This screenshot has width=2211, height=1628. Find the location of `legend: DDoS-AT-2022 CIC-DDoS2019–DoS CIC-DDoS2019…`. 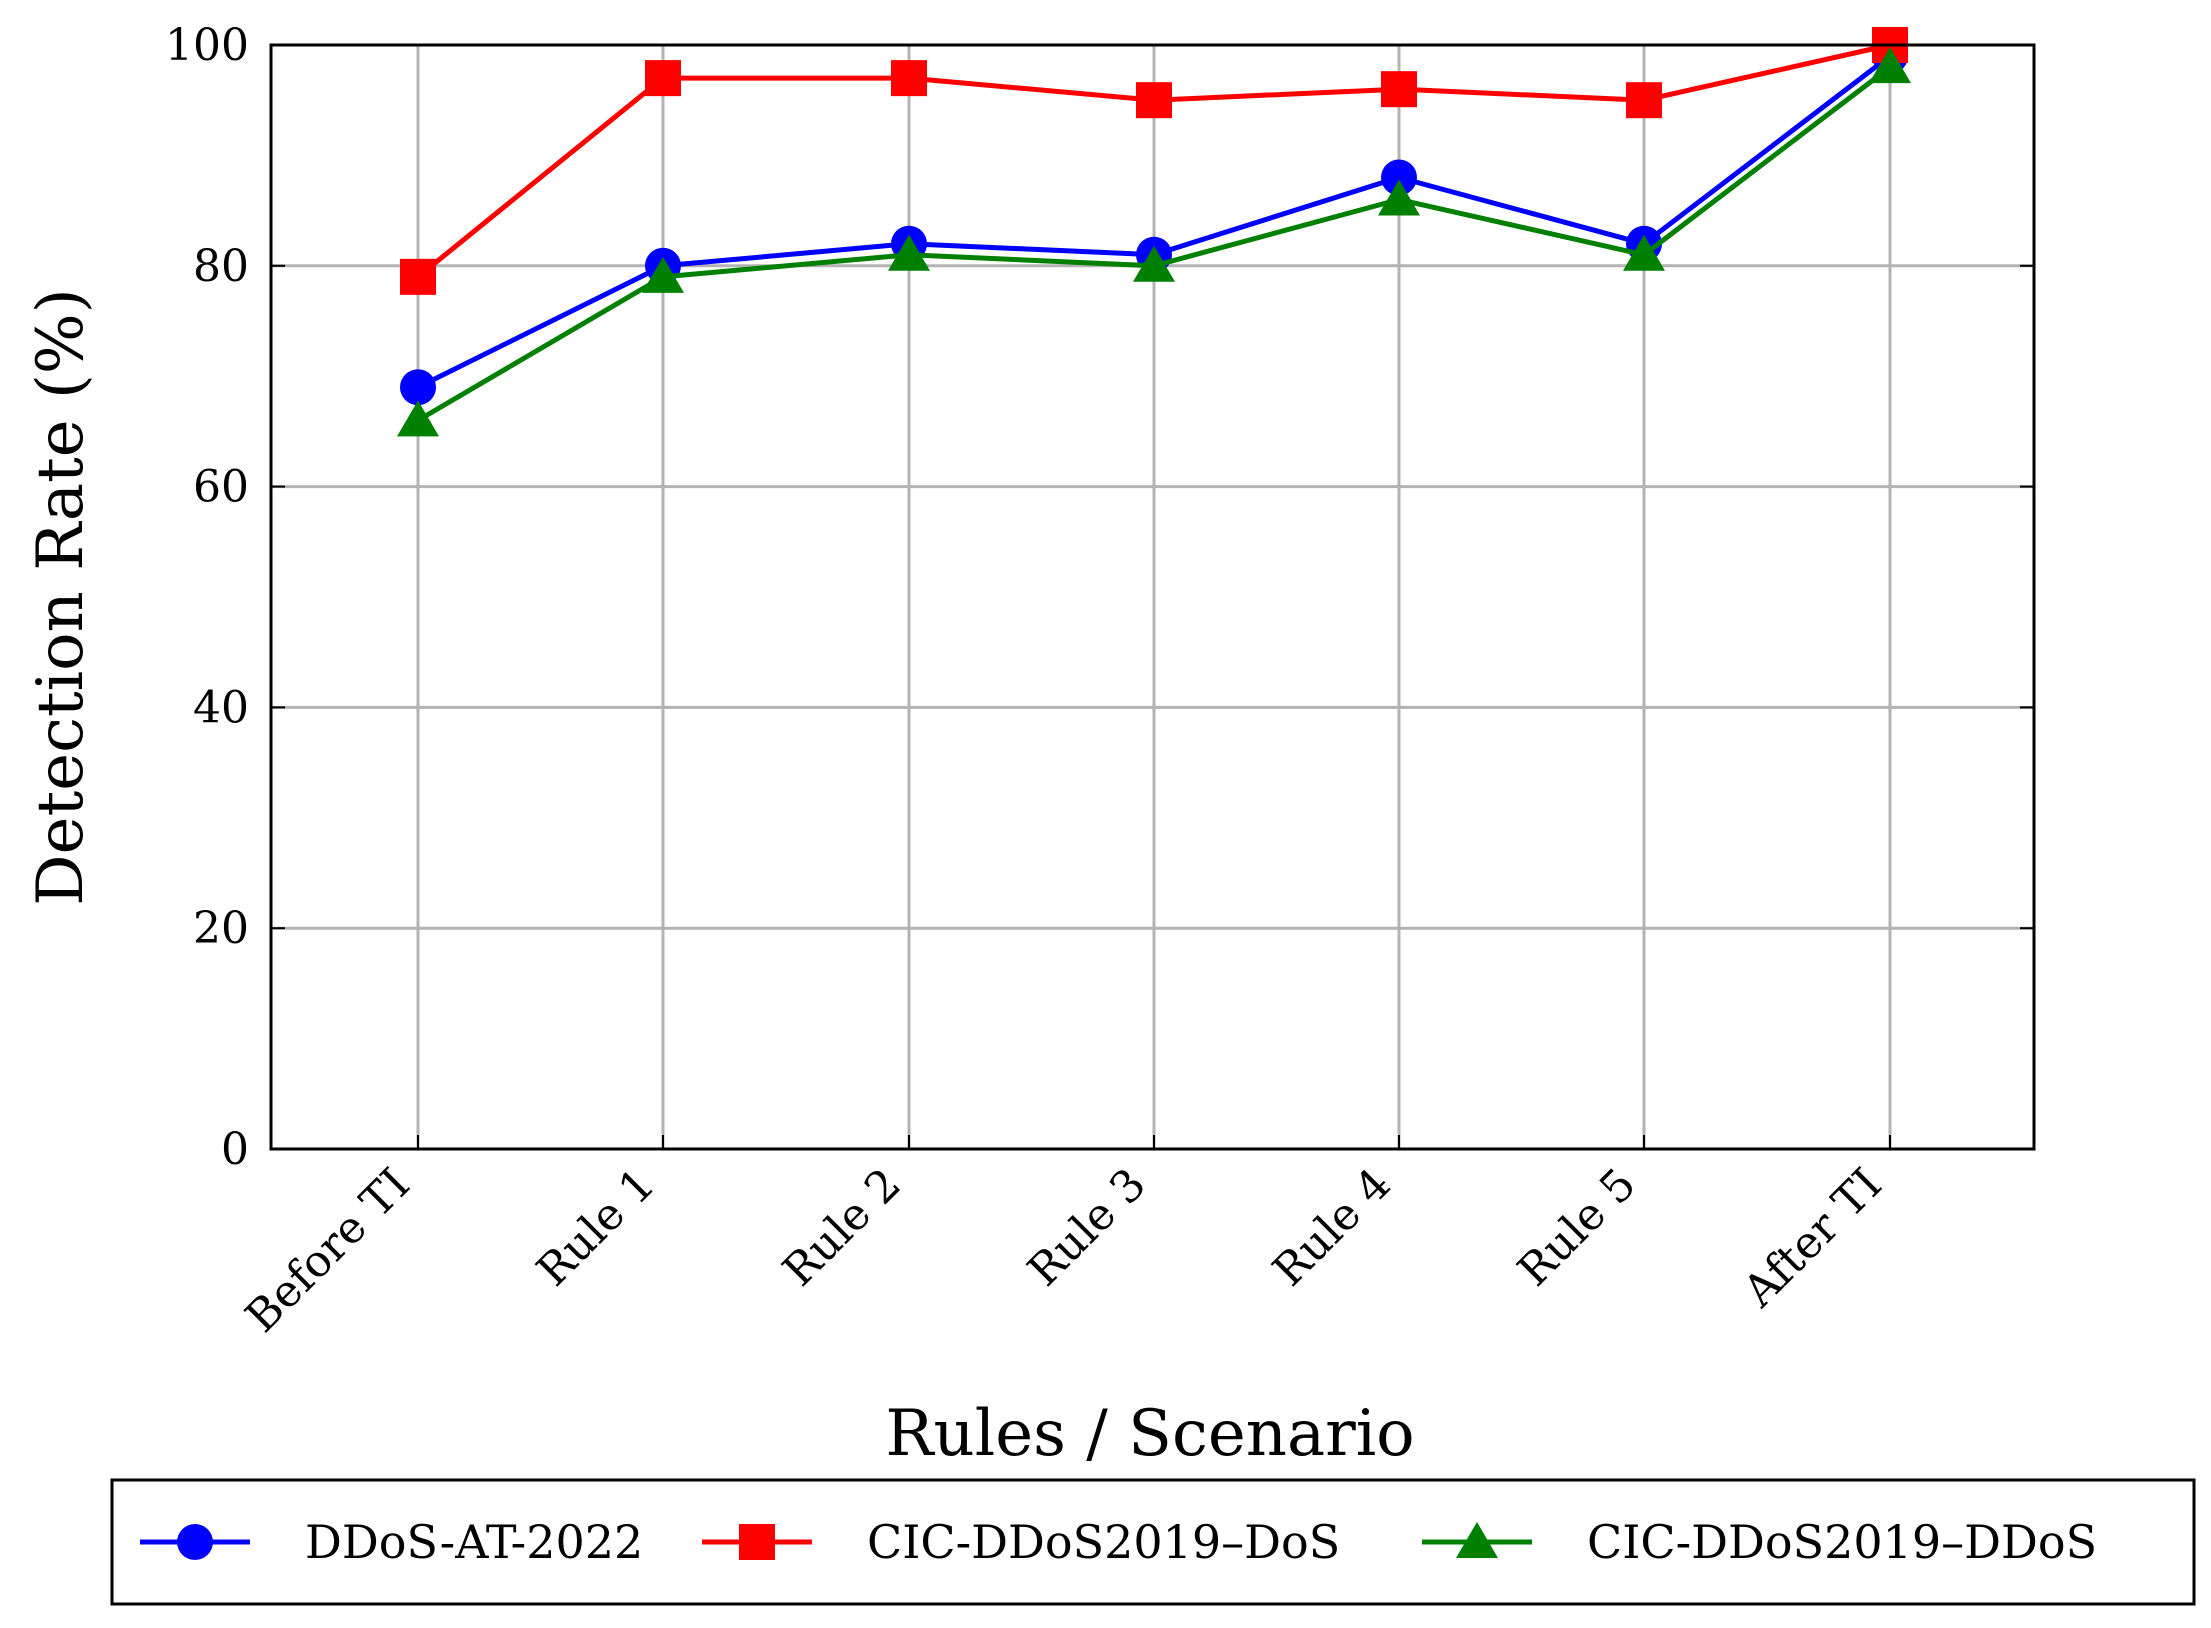

legend: DDoS-AT-2022 CIC-DDoS2019–DoS CIC-DDoS2019… is located at coordinates (1153, 1542).